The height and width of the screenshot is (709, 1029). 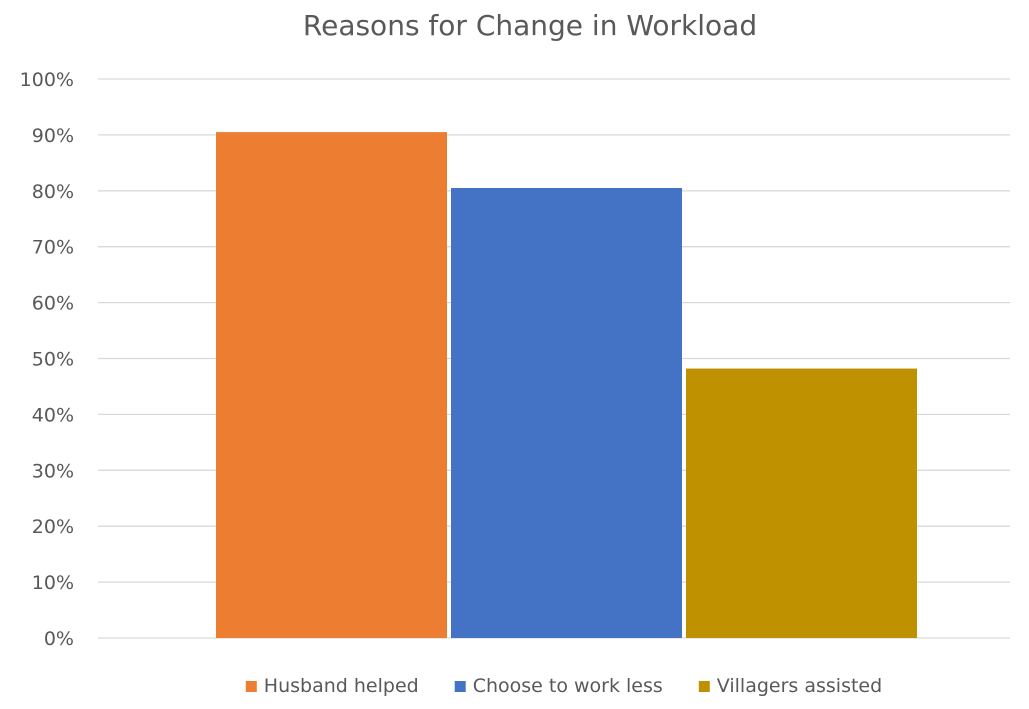 I want to click on legend-swatch-husband-helped, so click(x=251, y=686).